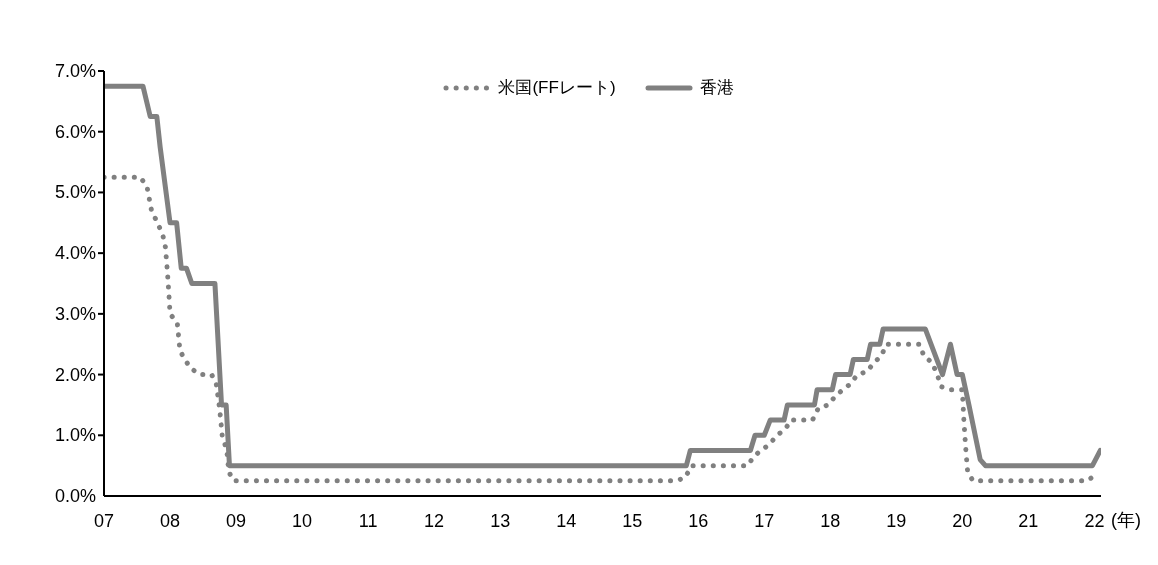  What do you see at coordinates (962, 520) in the screenshot?
I see `x-tick-label: 20` at bounding box center [962, 520].